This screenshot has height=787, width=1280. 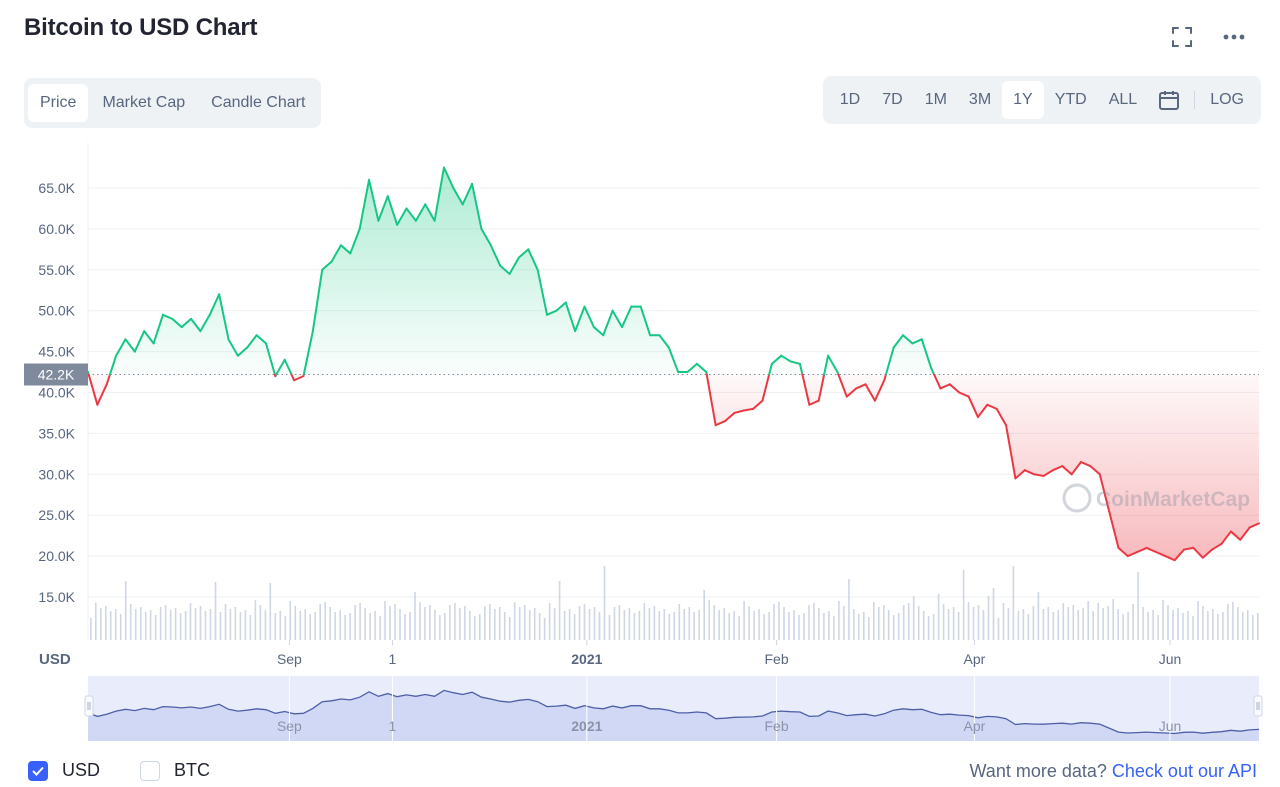 What do you see at coordinates (935, 99) in the screenshot?
I see `range-1m: 1M` at bounding box center [935, 99].